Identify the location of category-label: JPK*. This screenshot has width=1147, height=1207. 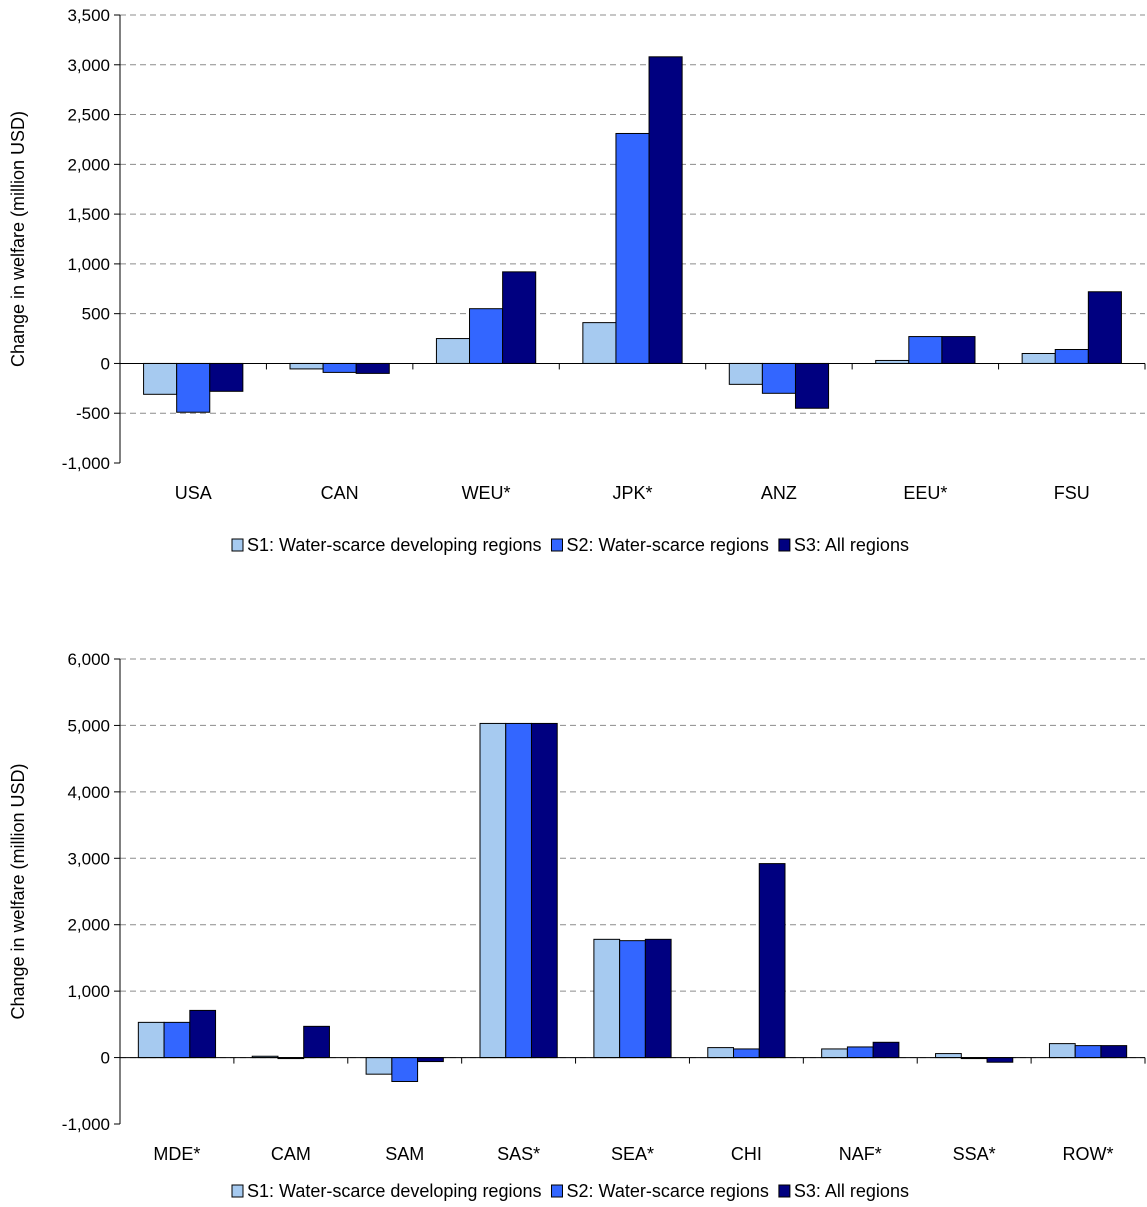
(632, 493).